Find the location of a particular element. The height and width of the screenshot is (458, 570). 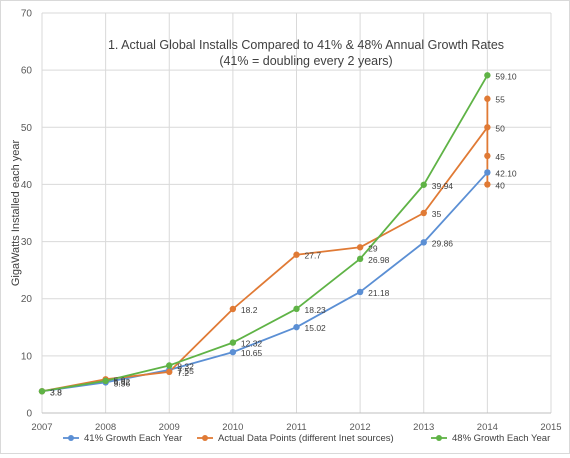

y-tick-label: 50 is located at coordinates (27, 128).